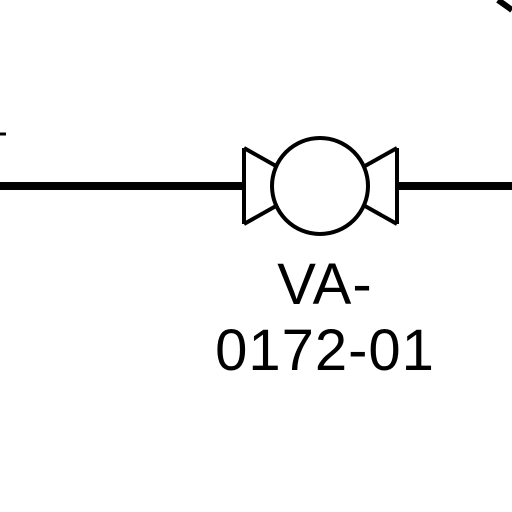 This screenshot has height=512, width=512. Describe the element at coordinates (381, 186) in the screenshot. I see `valve-right-wedge` at that location.